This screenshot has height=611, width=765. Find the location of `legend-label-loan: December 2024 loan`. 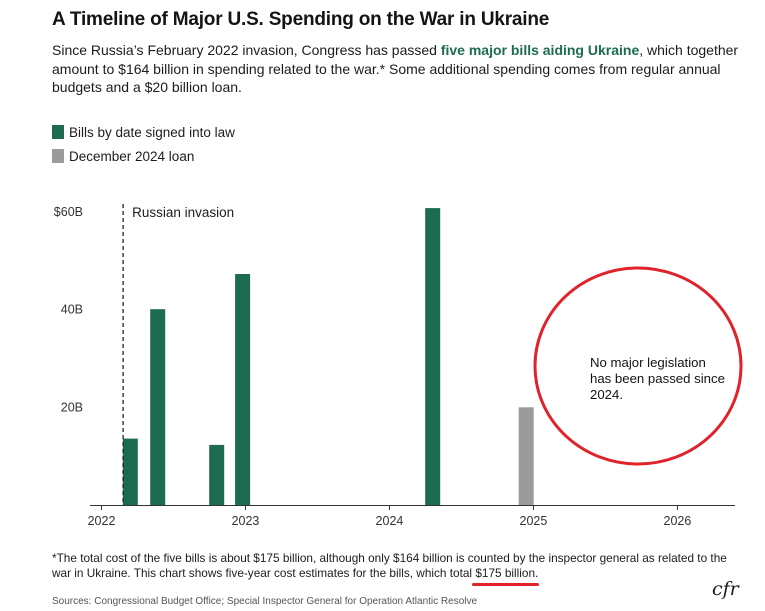

legend-label-loan: December 2024 loan is located at coordinates (132, 156).